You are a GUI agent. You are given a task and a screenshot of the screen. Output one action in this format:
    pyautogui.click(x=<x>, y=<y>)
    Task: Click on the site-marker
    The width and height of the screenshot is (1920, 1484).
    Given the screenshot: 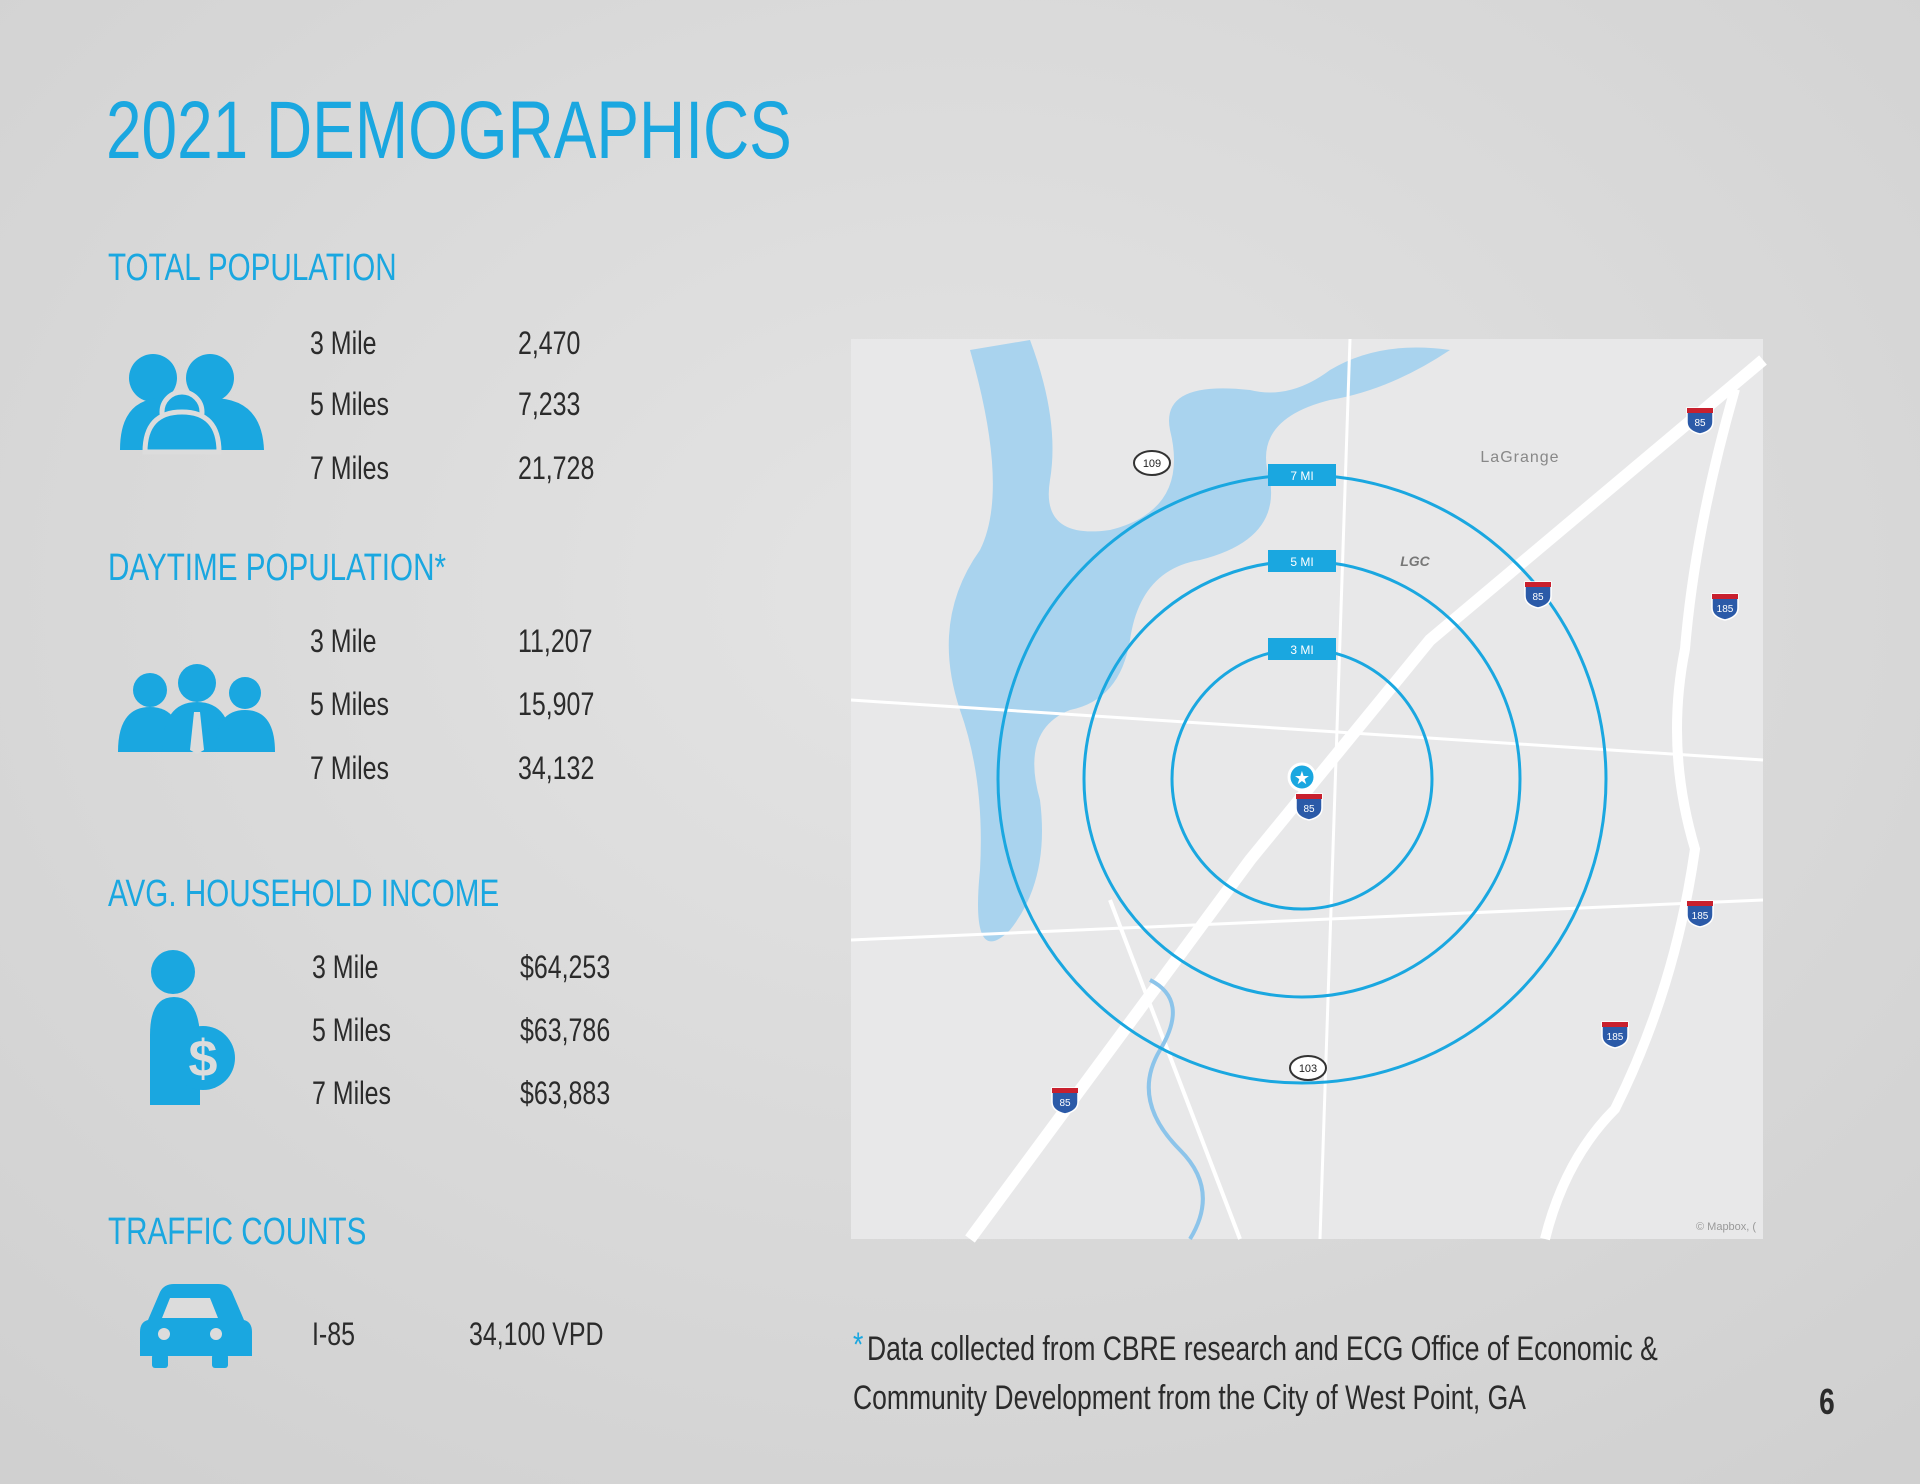 What is the action you would take?
    pyautogui.click(x=1302, y=777)
    